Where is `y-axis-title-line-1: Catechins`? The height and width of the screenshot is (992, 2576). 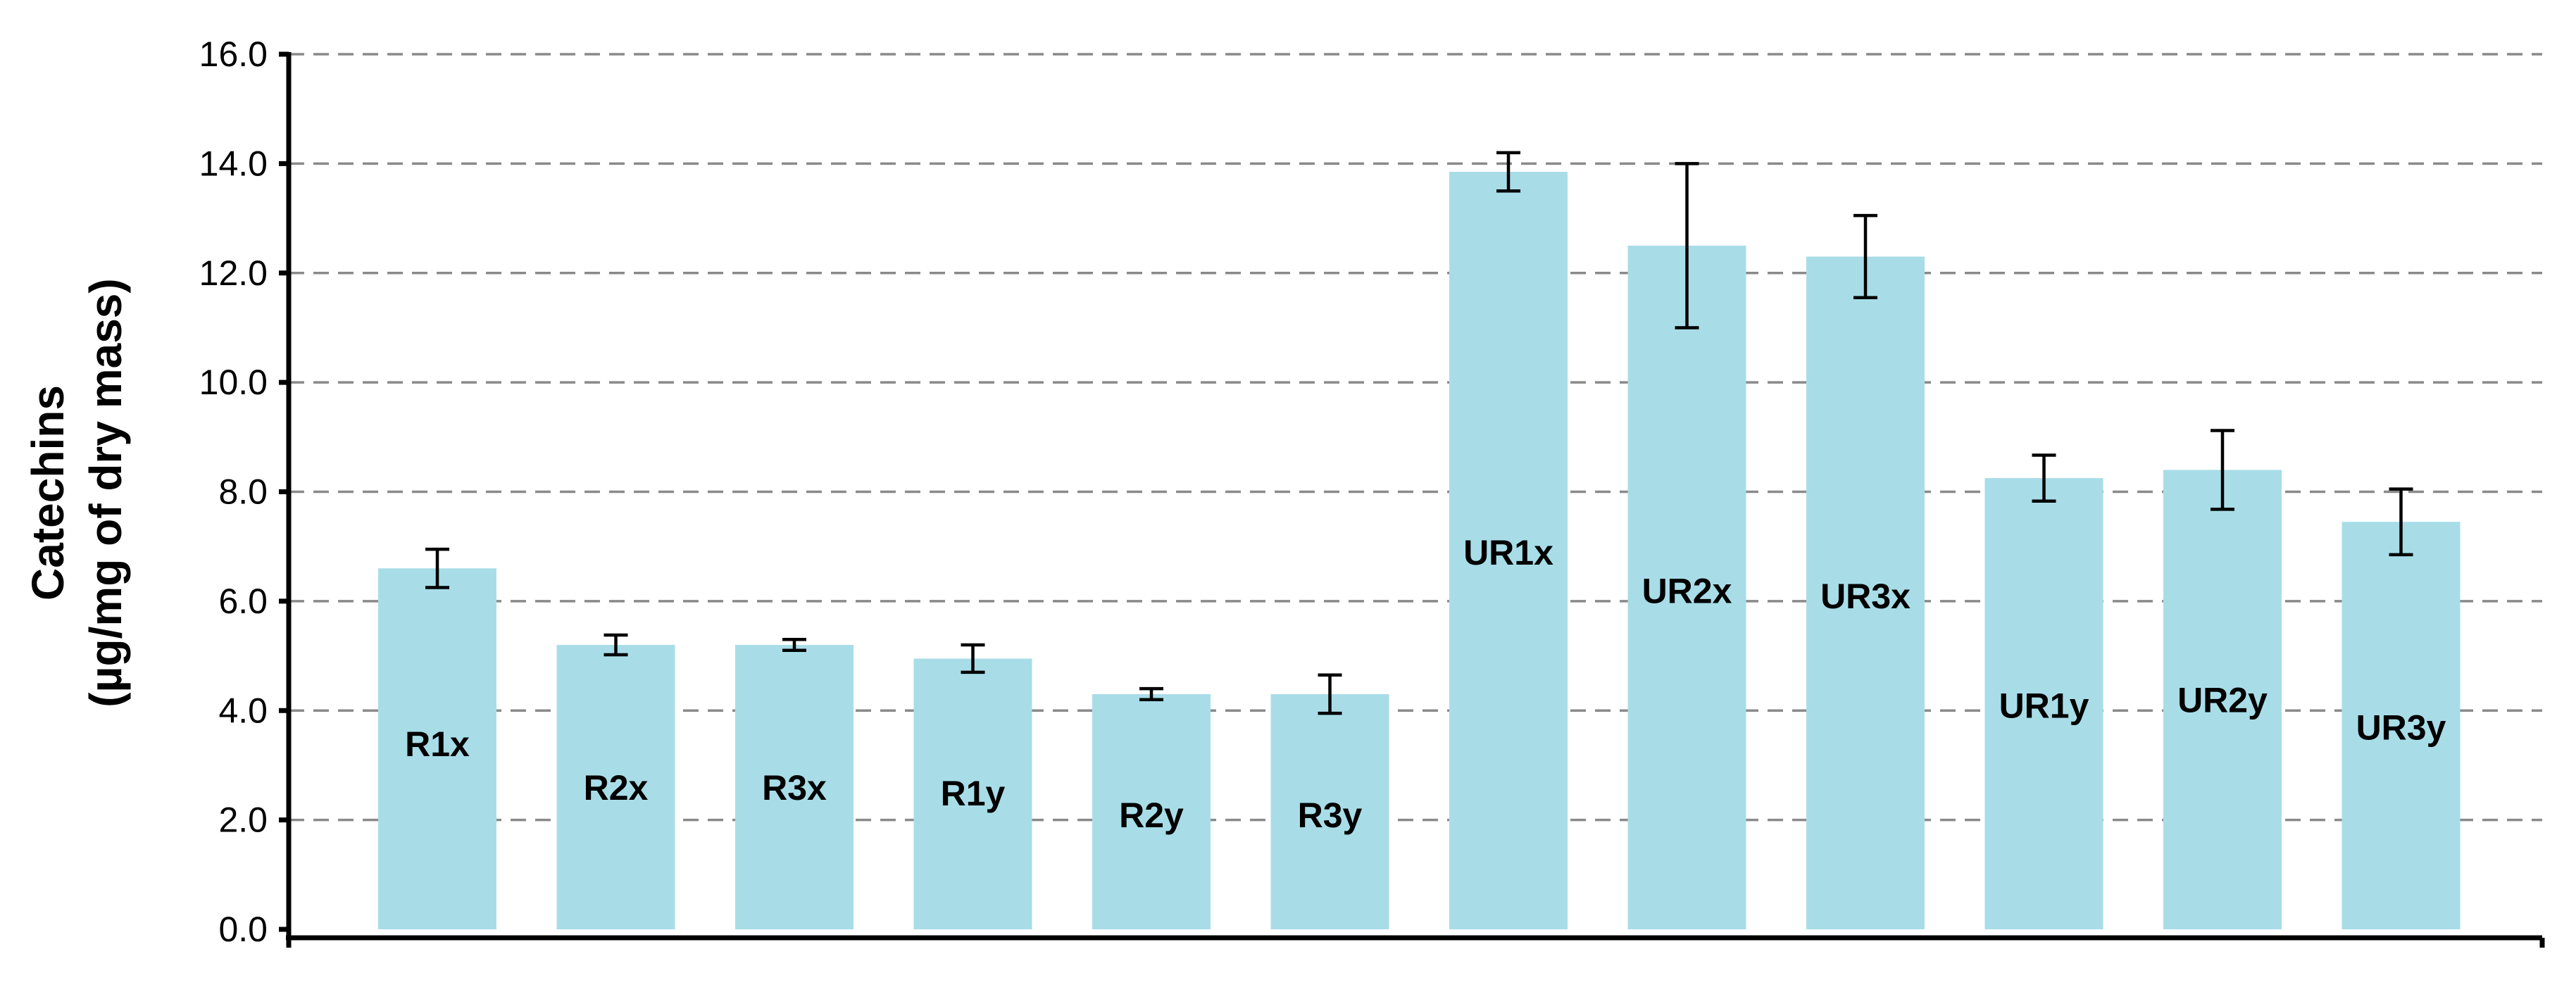 y-axis-title-line-1: Catechins is located at coordinates (48, 493).